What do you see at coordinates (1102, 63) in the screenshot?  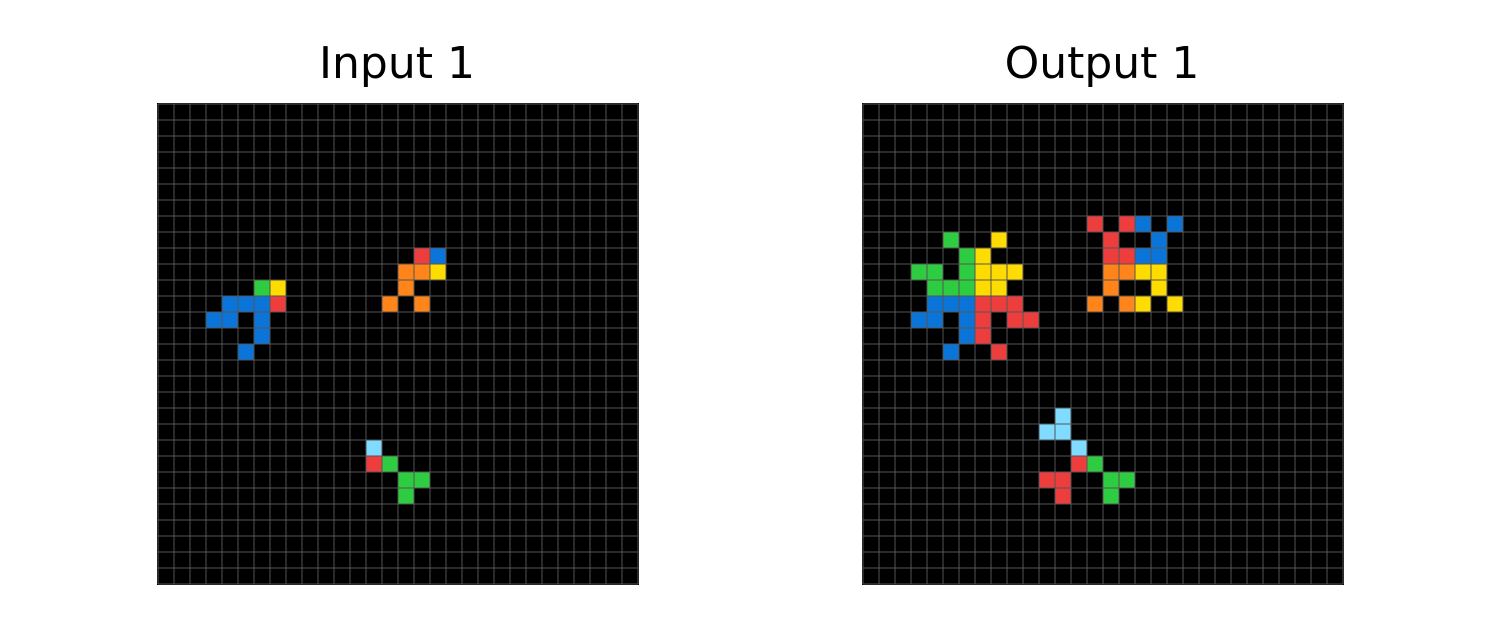 I see `output-panel-title: Output 1` at bounding box center [1102, 63].